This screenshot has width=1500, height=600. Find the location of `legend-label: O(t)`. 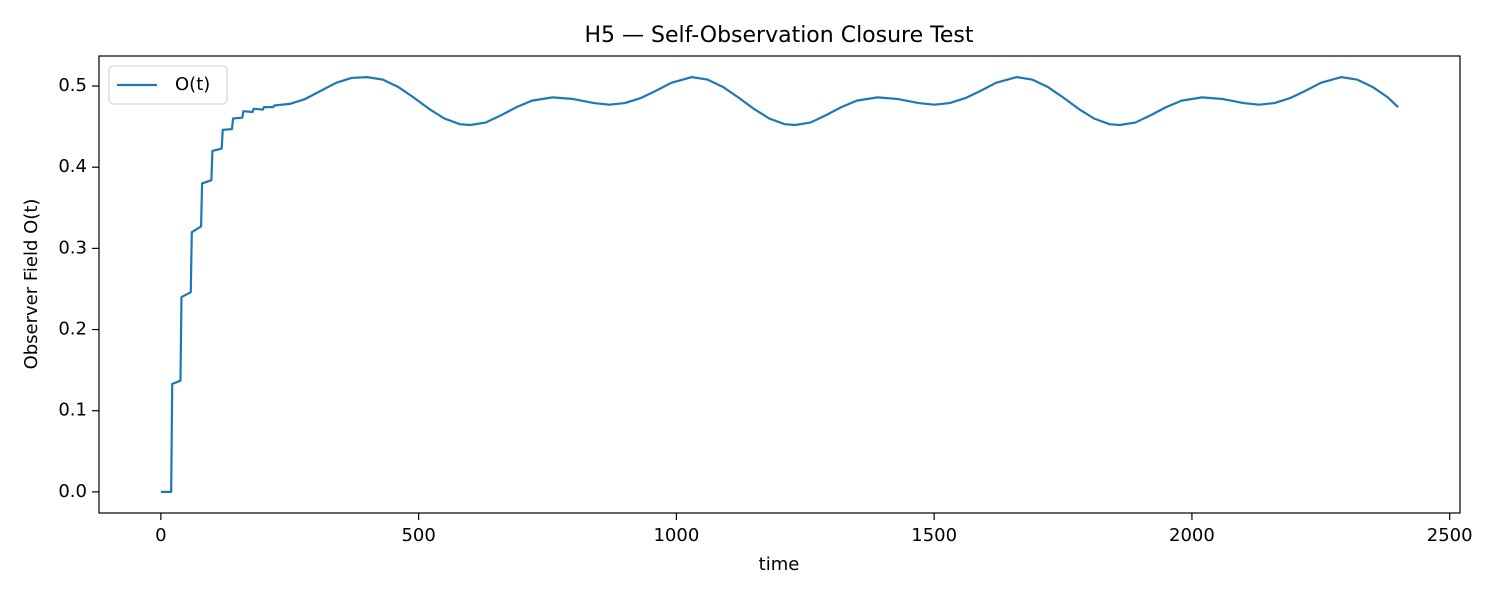

legend-label: O(t) is located at coordinates (192, 84).